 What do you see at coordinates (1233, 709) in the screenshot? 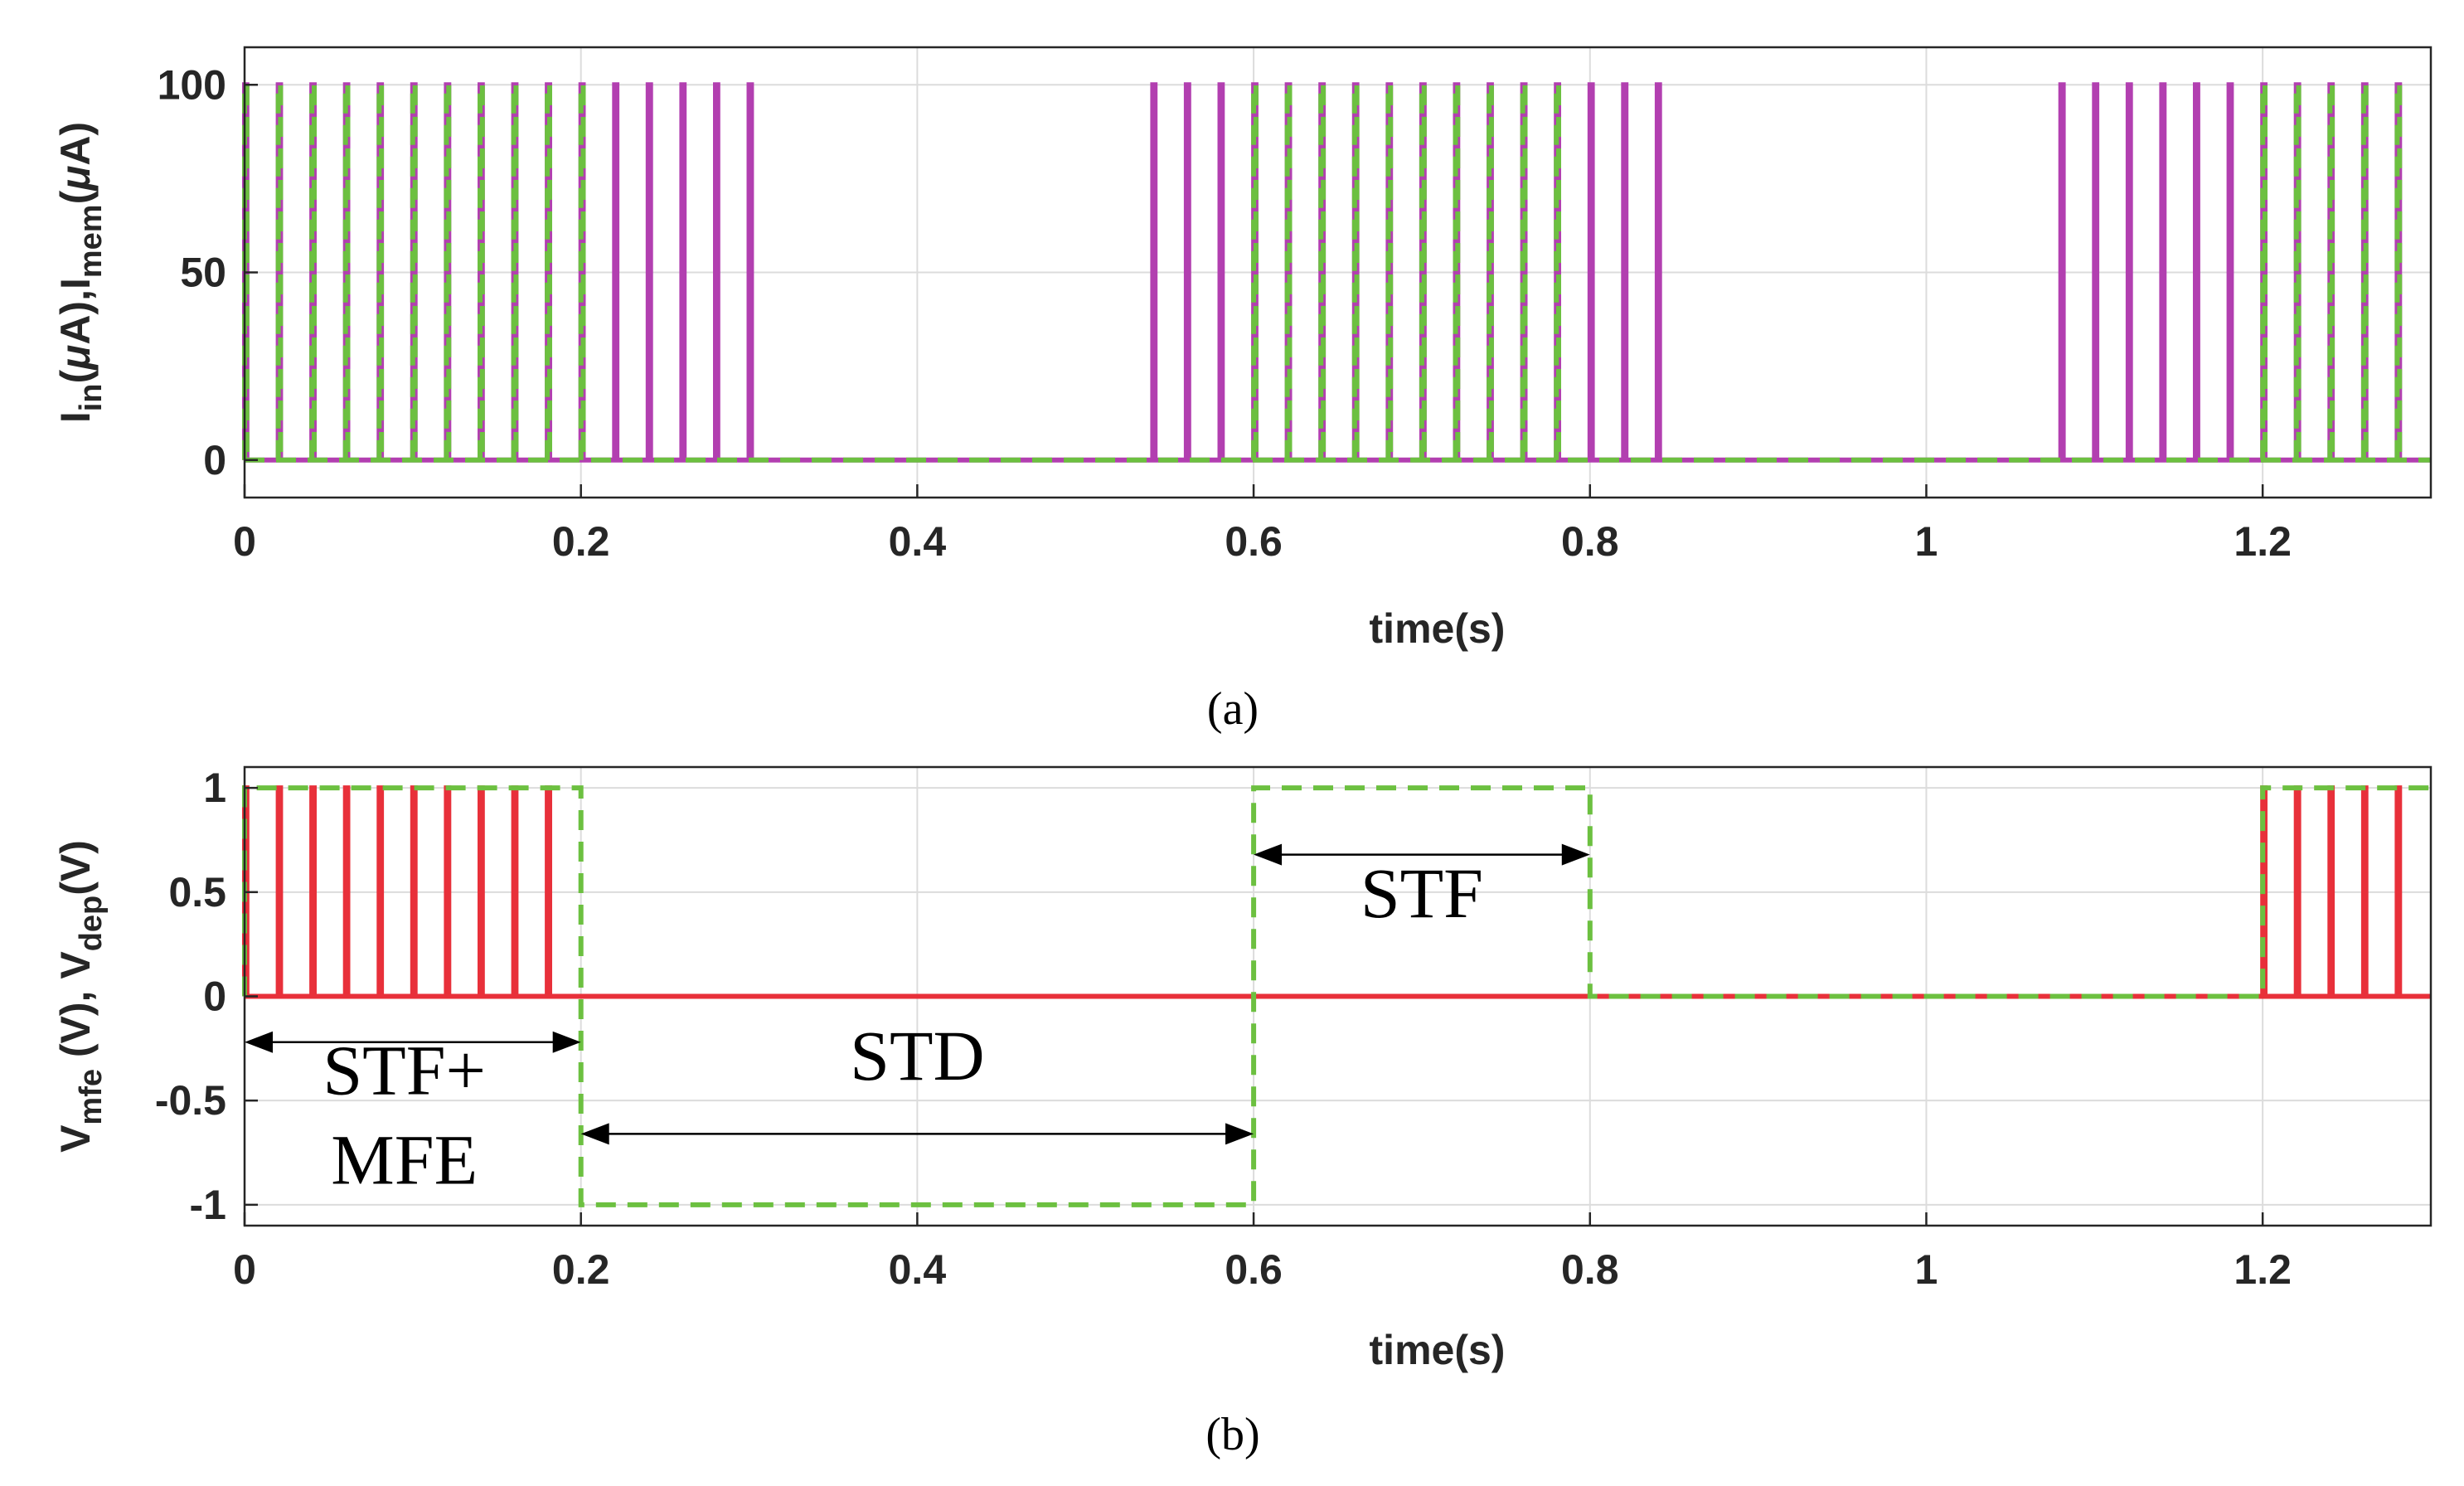
I see `caption-a: (a)` at bounding box center [1233, 709].